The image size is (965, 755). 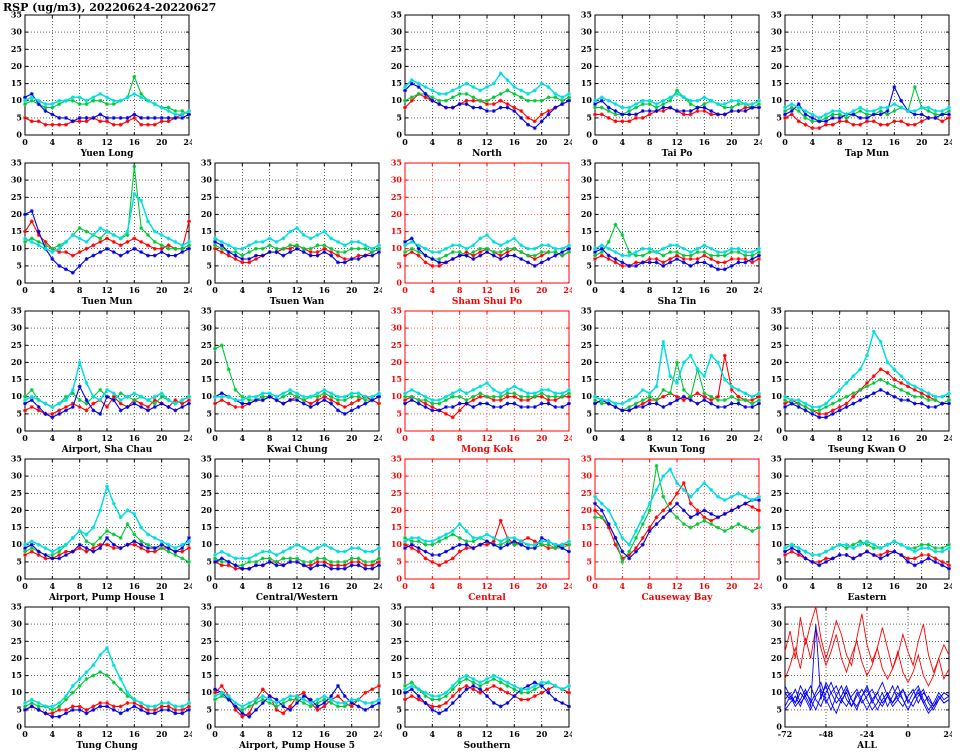 I want to click on chart-mong-kok: 0 5 10 15 20 25 30 35 0 4 8 12 16 20 24 Mong Kok, so click(x=478, y=381).